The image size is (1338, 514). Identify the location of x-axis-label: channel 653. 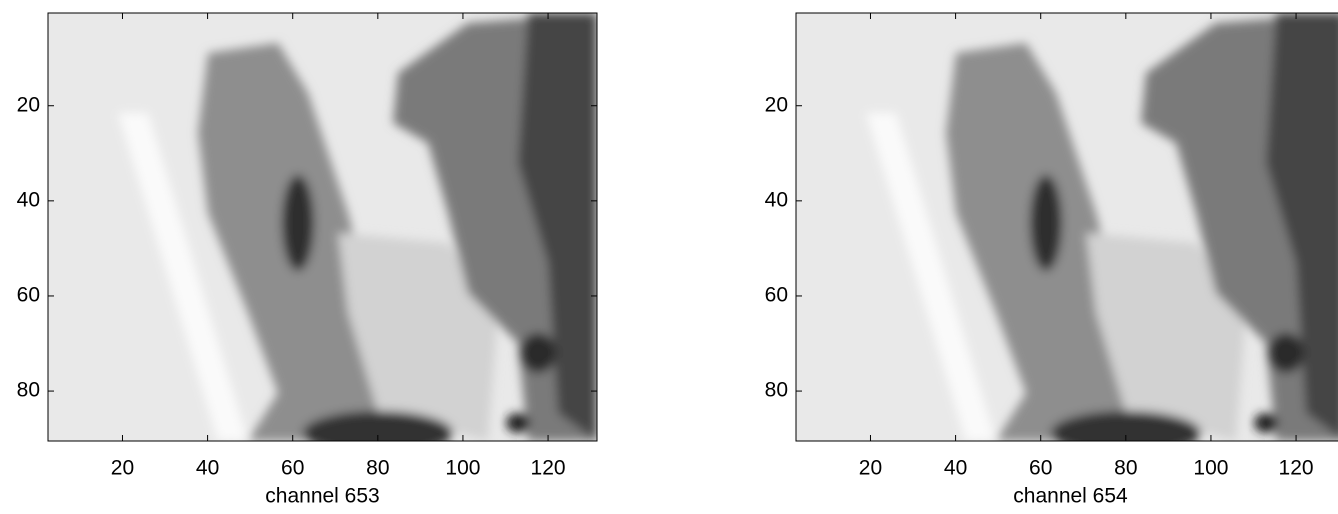
(322, 496).